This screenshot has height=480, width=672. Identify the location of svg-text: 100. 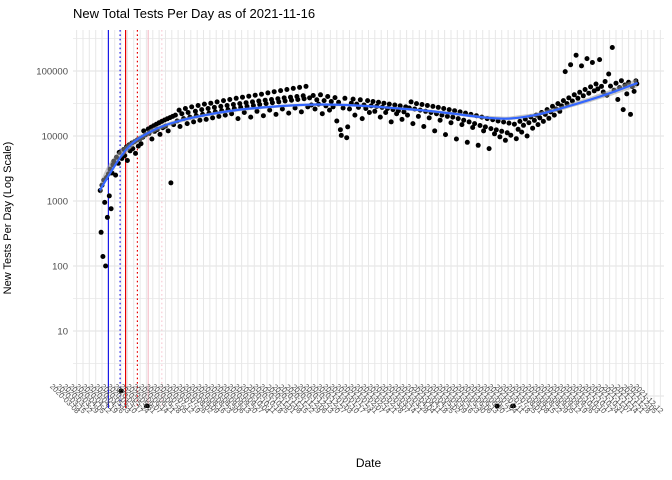
(60, 267).